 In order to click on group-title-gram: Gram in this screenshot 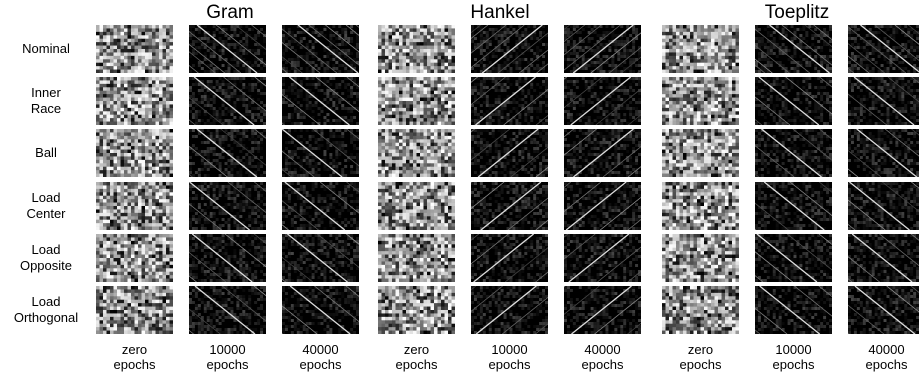, I will do `click(230, 12)`.